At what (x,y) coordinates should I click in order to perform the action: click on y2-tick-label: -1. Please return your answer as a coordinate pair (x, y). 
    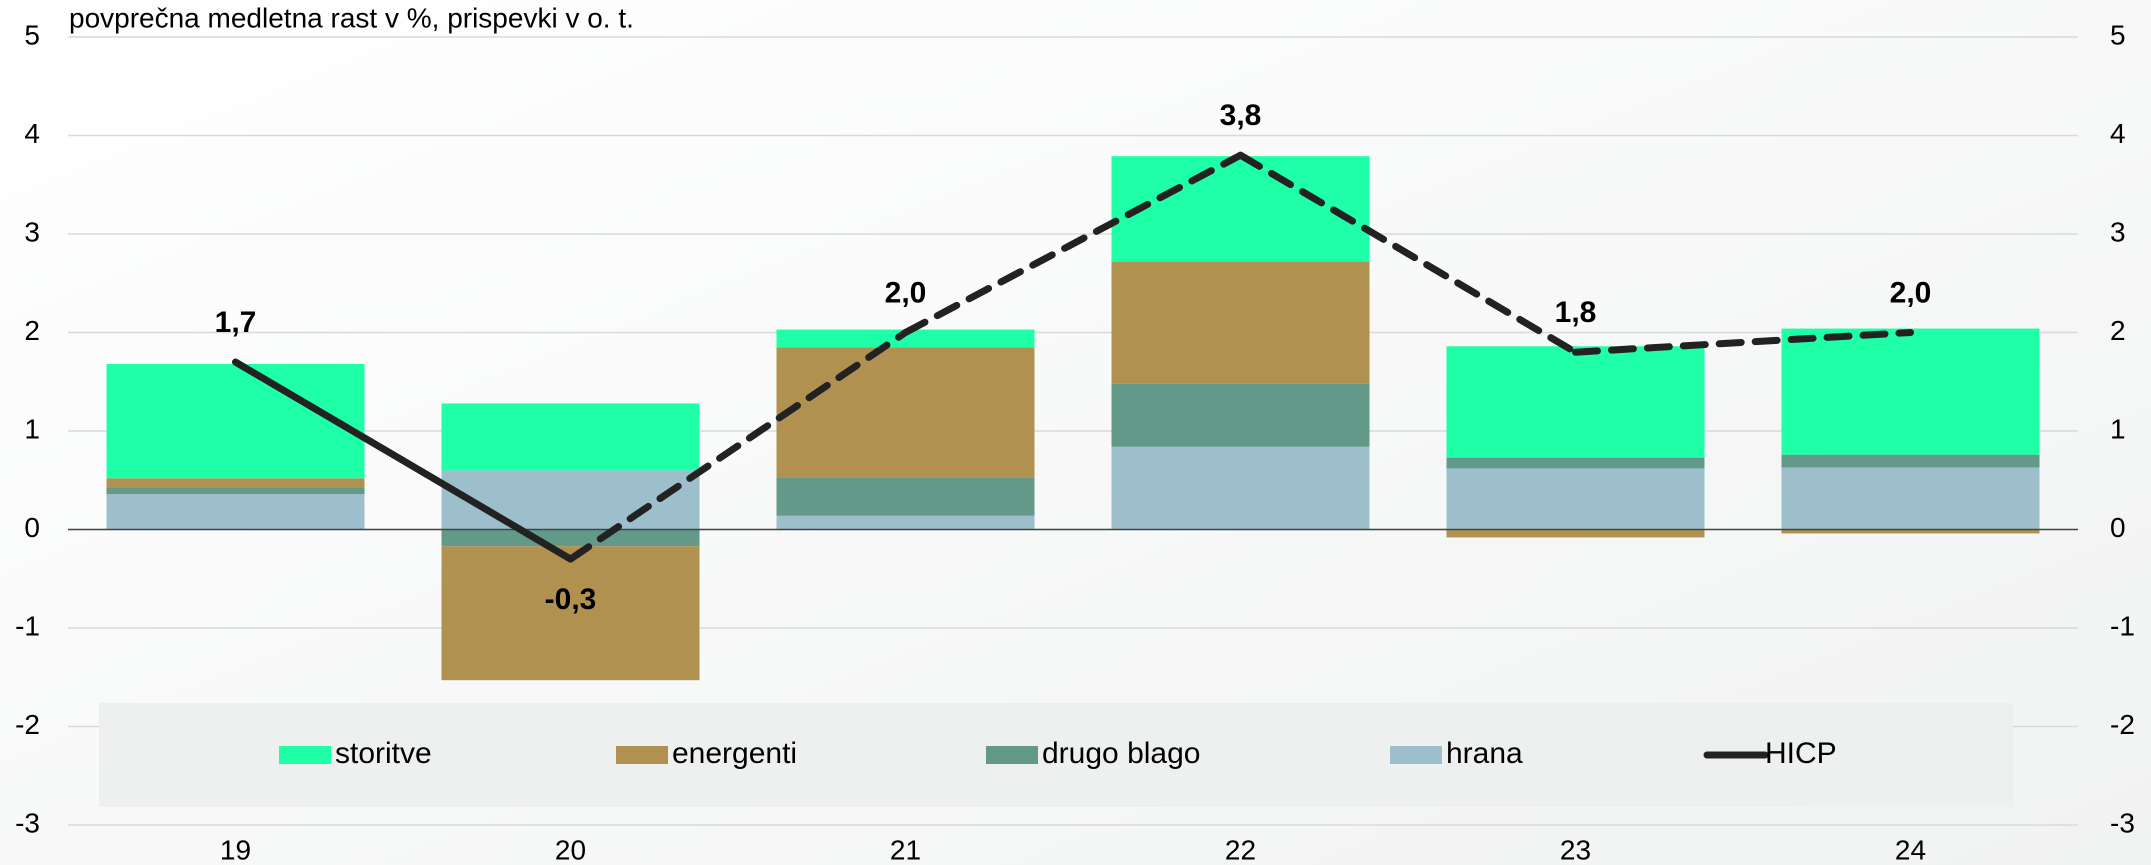
    Looking at the image, I should click on (2122, 625).